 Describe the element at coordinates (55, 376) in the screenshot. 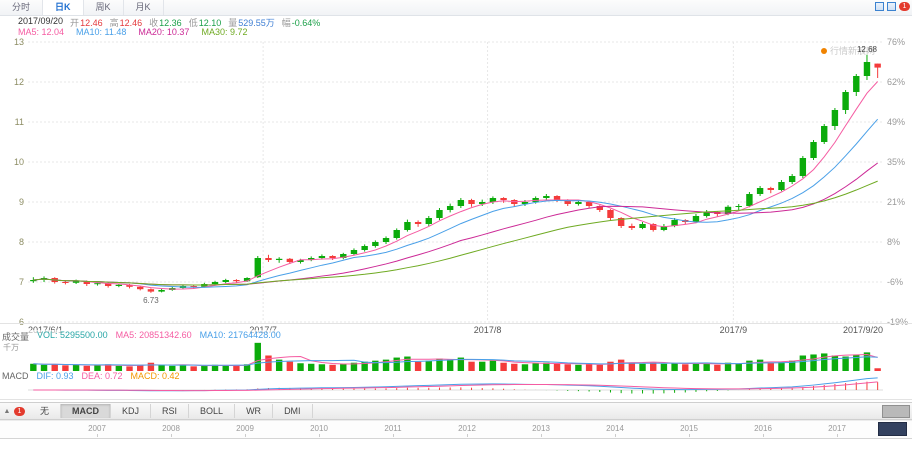

I see `macd-dif-value: DIF: 0.93` at that location.